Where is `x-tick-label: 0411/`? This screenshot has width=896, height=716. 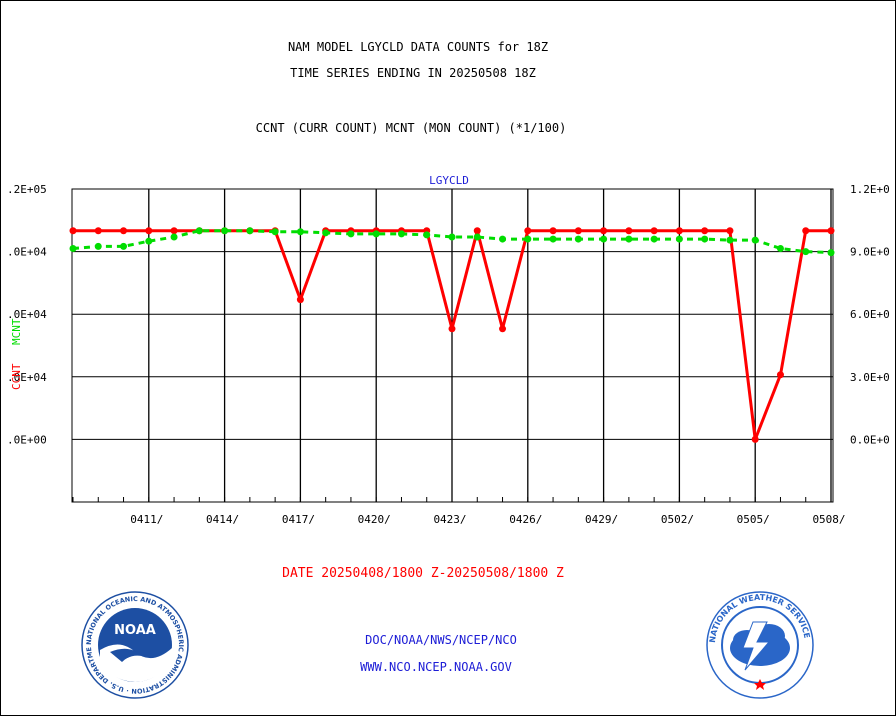
x-tick-label: 0411/ is located at coordinates (146, 519).